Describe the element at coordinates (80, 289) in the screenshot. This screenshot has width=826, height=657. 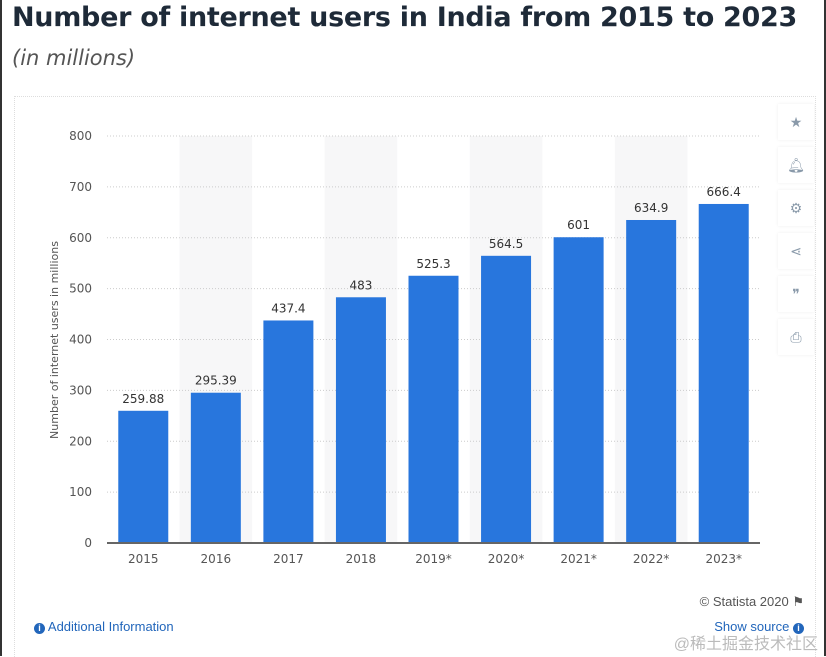
I see `y-tick-label: 500` at that location.